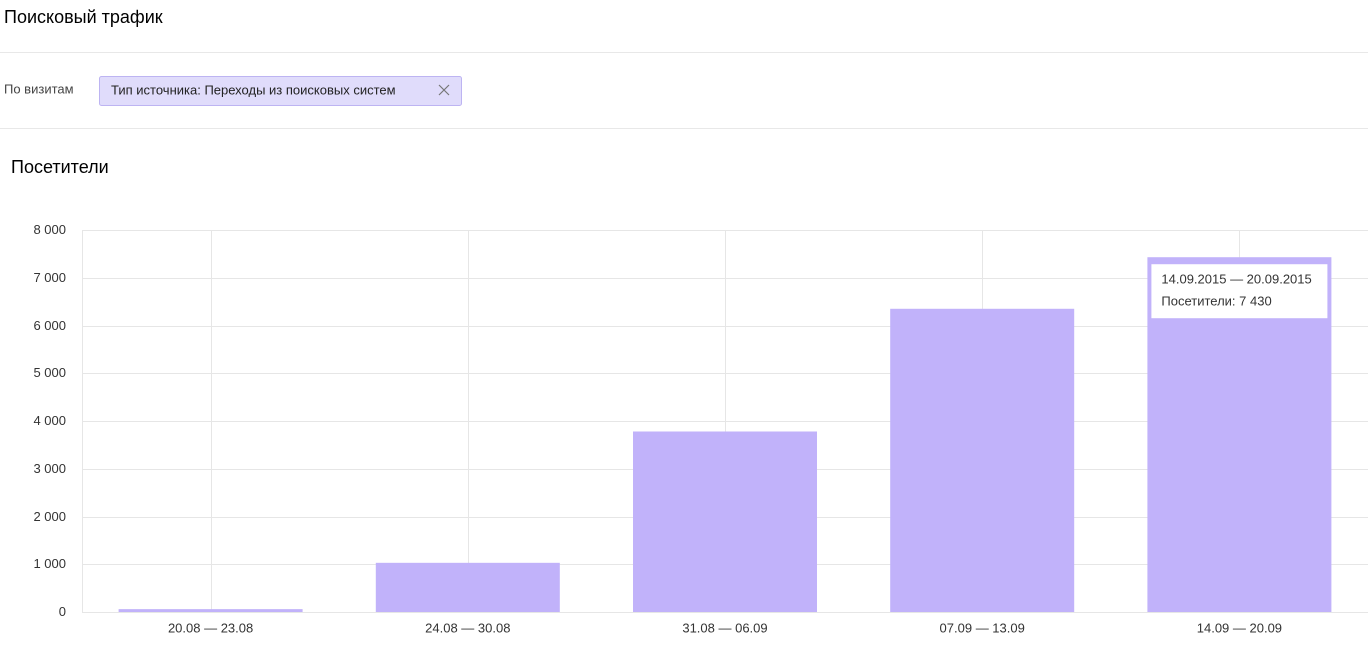 The image size is (1368, 648). Describe the element at coordinates (210, 627) in the screenshot. I see `x-tick-label: 20.08 — 23.08` at that location.